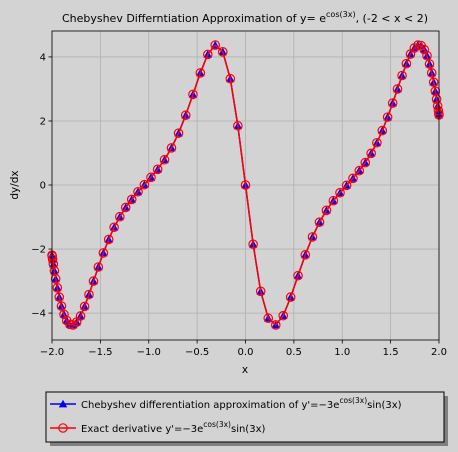 The height and width of the screenshot is (452, 458). Describe the element at coordinates (43, 121) in the screenshot. I see `y-tick-label: 2` at that location.